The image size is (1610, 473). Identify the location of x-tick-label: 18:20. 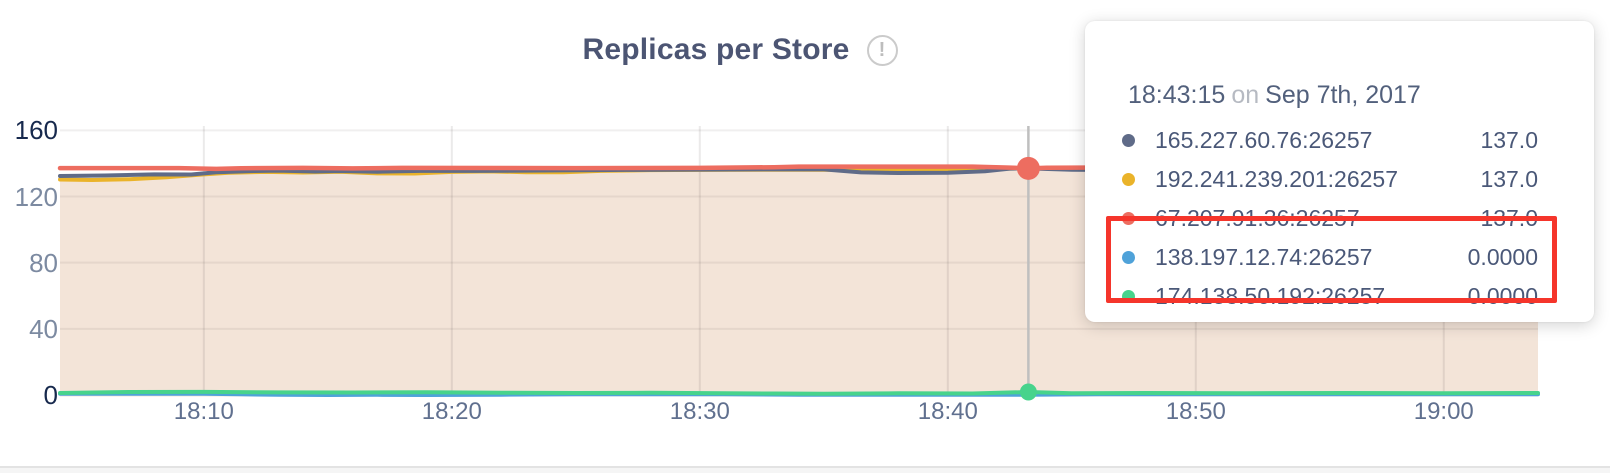
(451, 411).